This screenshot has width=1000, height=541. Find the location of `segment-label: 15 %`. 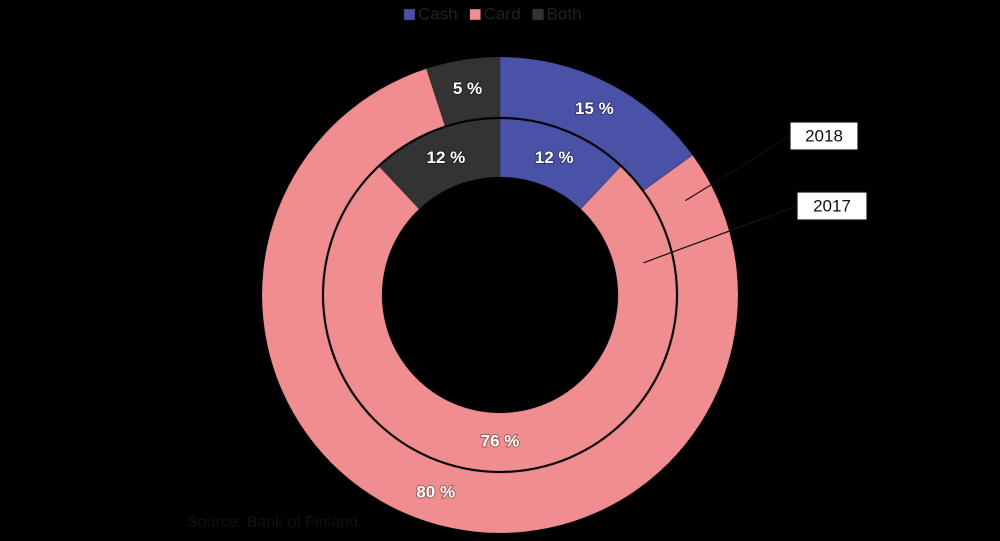

segment-label: 15 % is located at coordinates (594, 108).